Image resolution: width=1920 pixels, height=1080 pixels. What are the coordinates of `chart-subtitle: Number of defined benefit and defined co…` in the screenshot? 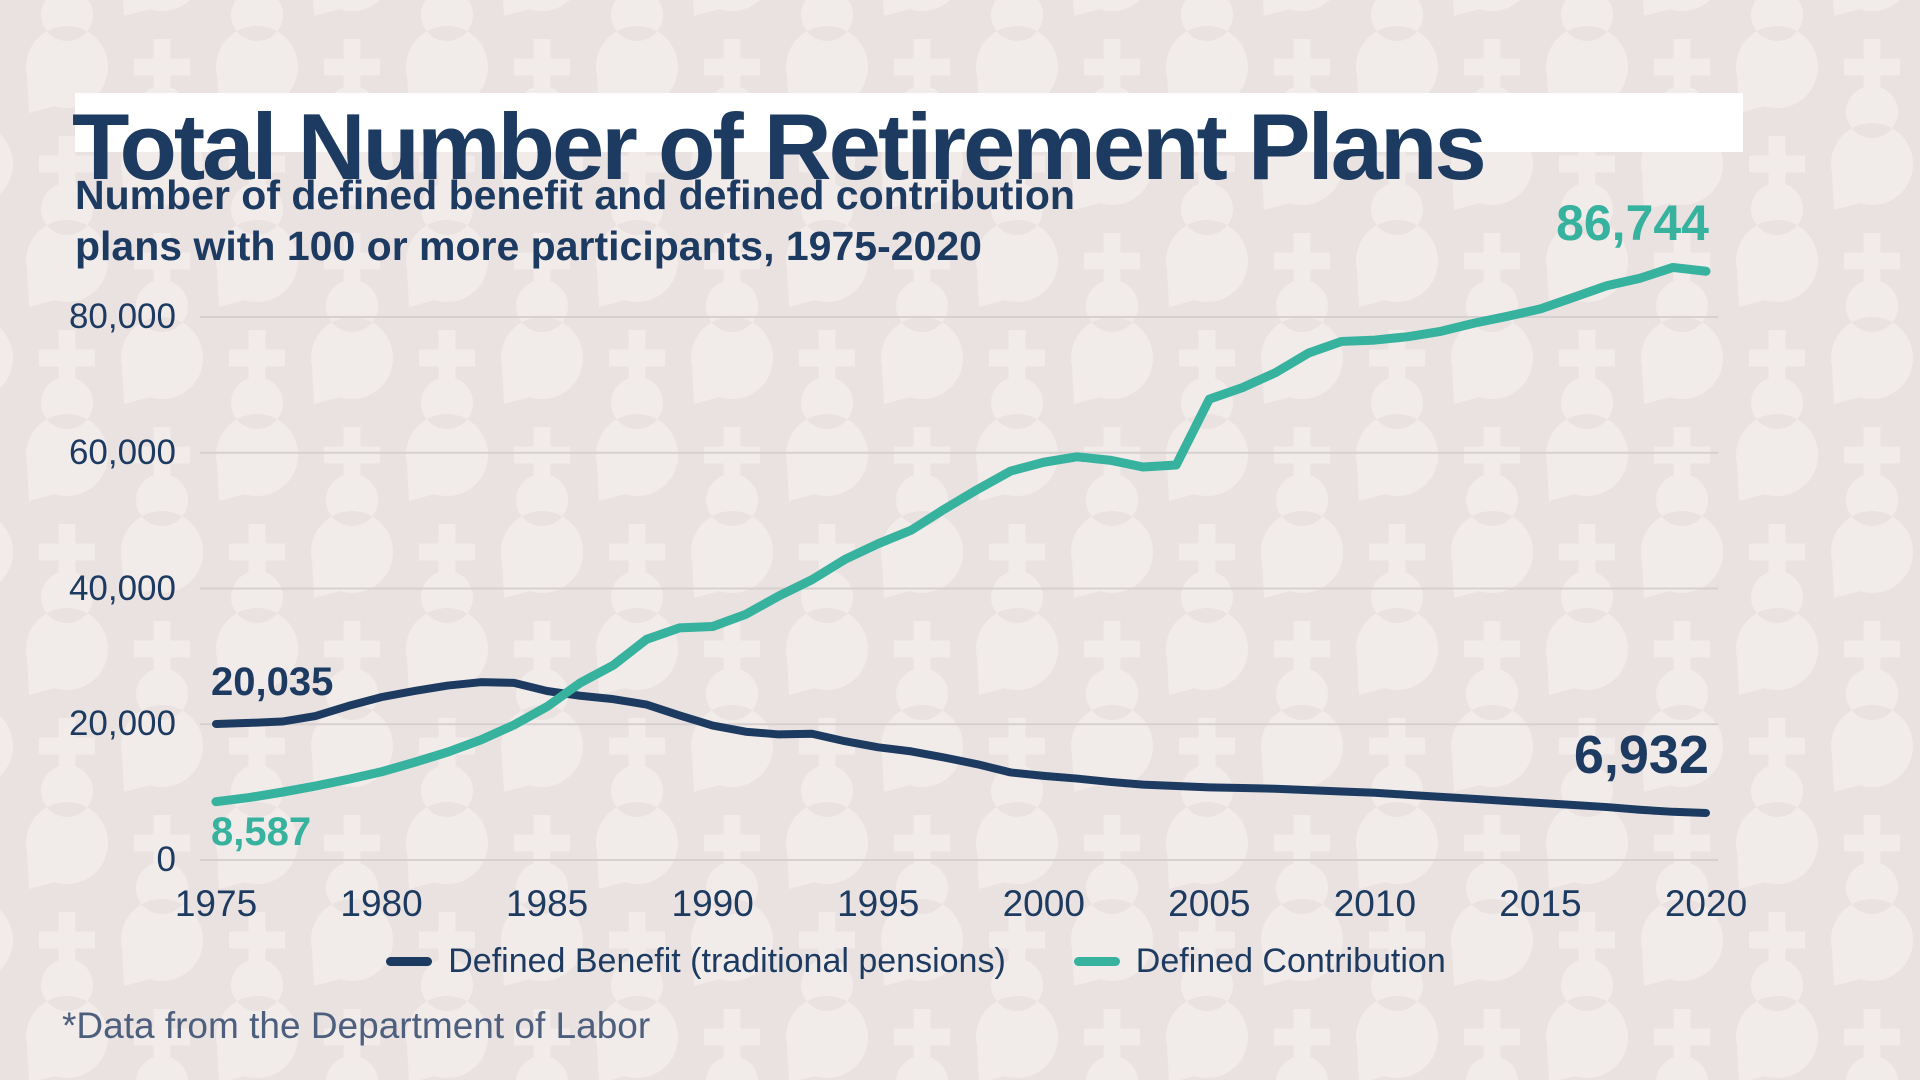 It's located at (575, 221).